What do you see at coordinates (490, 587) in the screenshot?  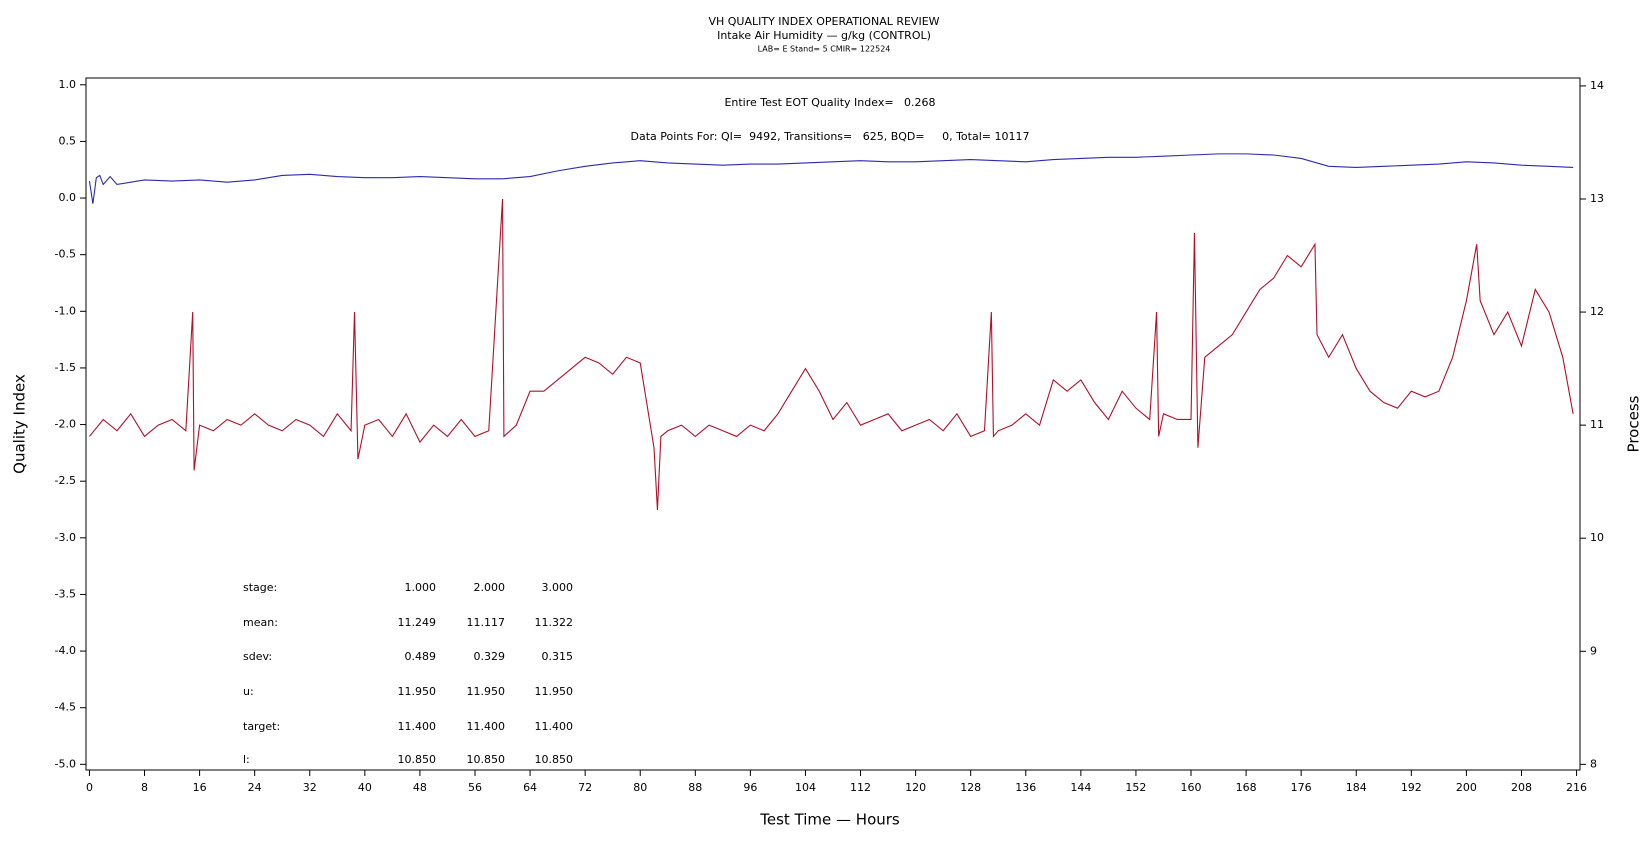 I see `stat-value: 2.000` at bounding box center [490, 587].